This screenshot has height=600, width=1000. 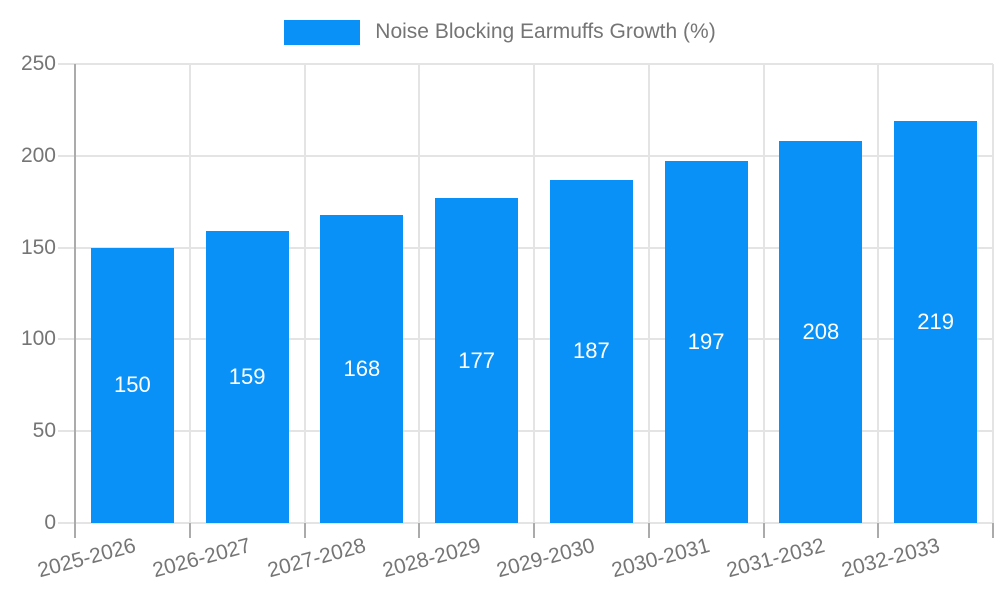 What do you see at coordinates (38, 155) in the screenshot?
I see `y-axis-tick-label: 200` at bounding box center [38, 155].